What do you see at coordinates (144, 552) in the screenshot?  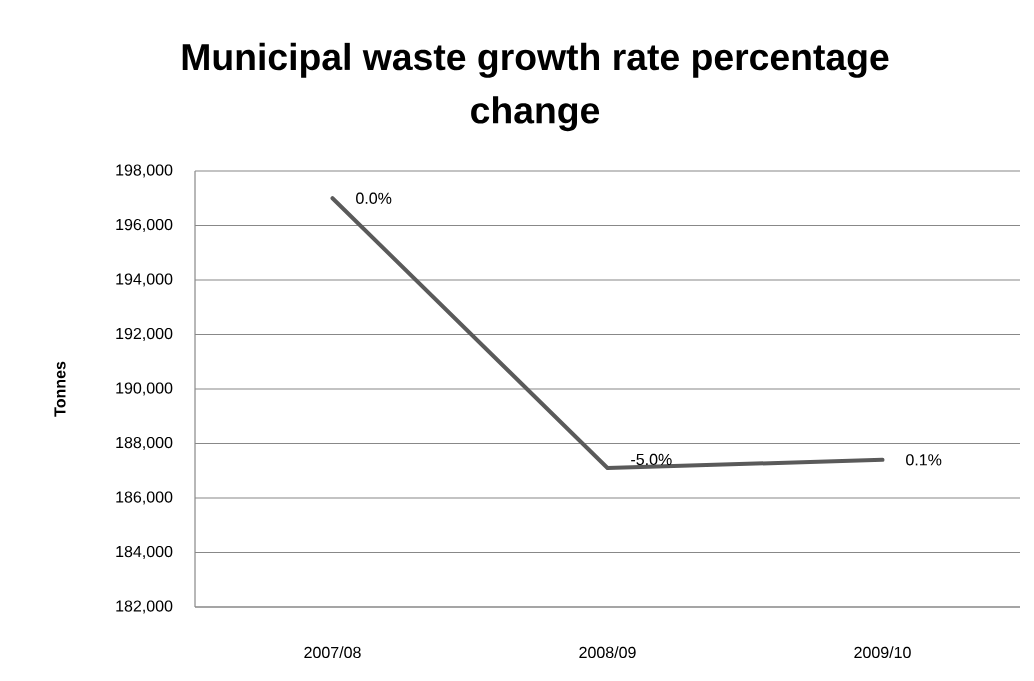 I see `y-tick-label: 184,000` at bounding box center [144, 552].